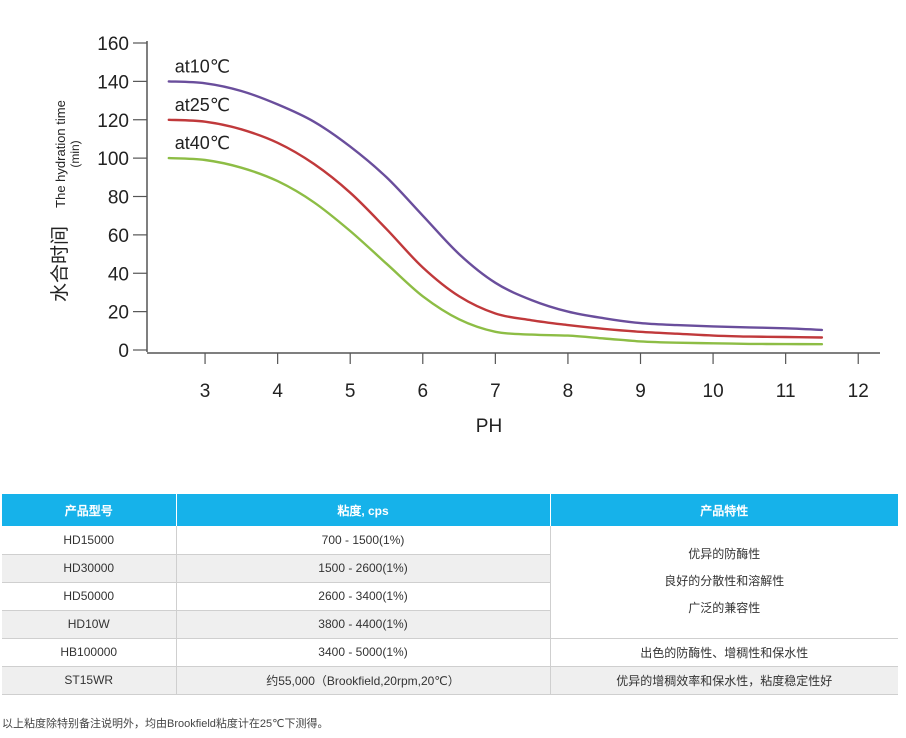 The image size is (906, 738). I want to click on series-label-2: at25℃, so click(202, 105).